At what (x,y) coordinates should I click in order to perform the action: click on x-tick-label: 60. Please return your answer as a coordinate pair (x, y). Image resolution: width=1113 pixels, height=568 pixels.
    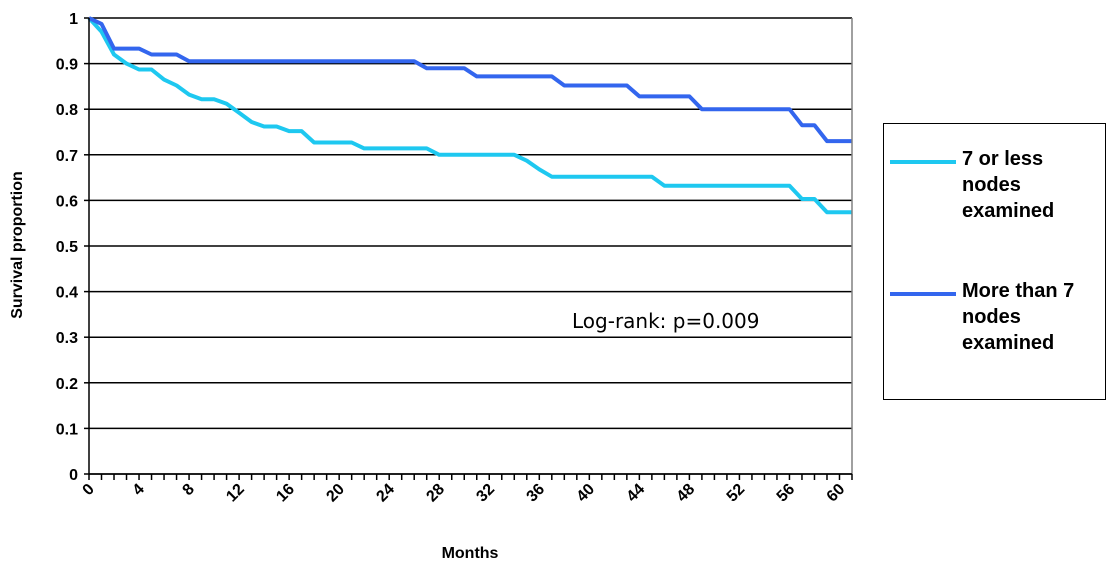
    Looking at the image, I should click on (836, 493).